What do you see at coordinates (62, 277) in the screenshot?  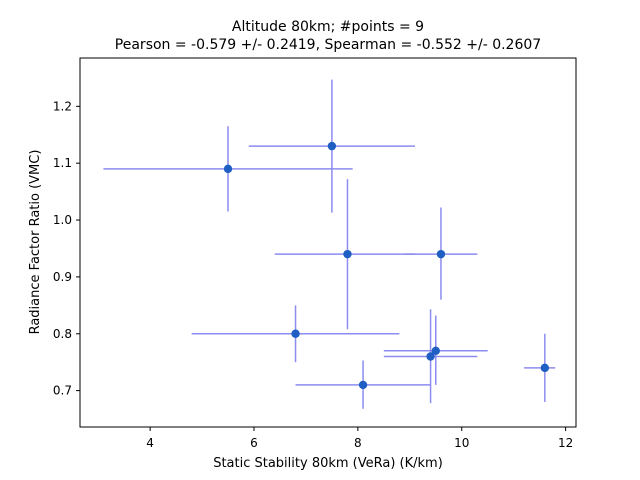 I see `y-tick-label: 0.9` at bounding box center [62, 277].